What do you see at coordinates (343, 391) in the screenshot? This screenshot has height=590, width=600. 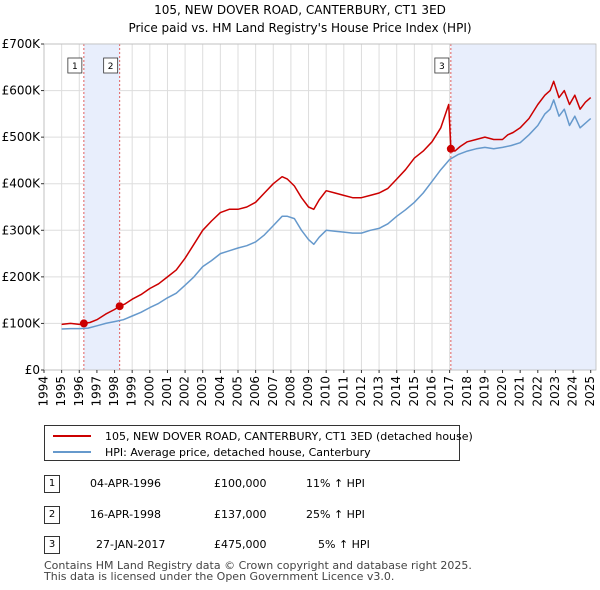 I see `x-tick-label: 2011` at bounding box center [343, 391].